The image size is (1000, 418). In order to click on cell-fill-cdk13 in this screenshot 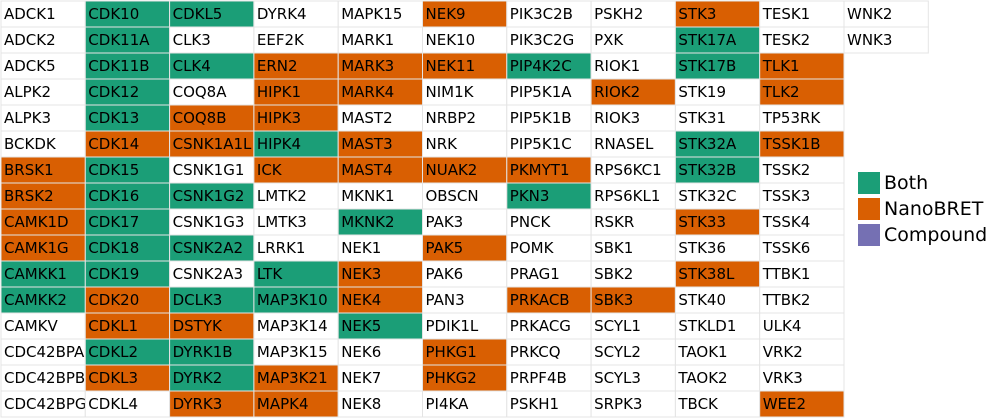, I will do `click(127, 118)`.